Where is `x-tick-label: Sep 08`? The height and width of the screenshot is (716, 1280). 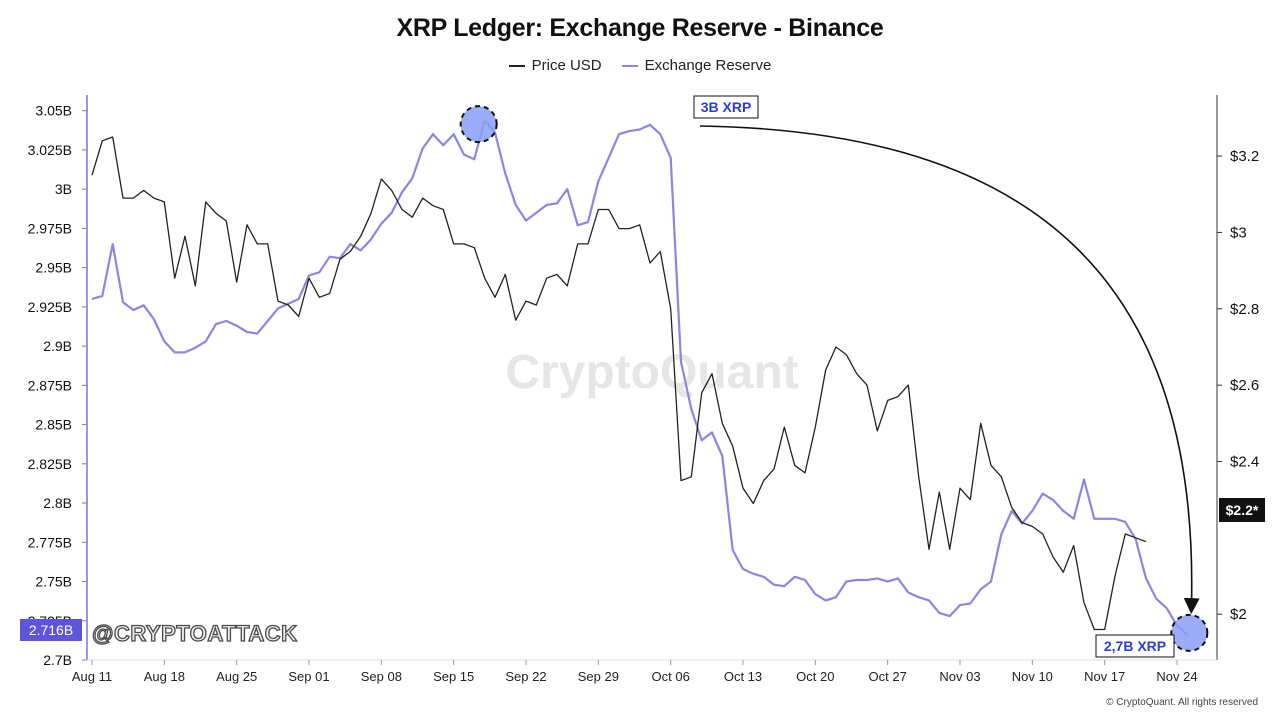 x-tick-label: Sep 08 is located at coordinates (381, 676).